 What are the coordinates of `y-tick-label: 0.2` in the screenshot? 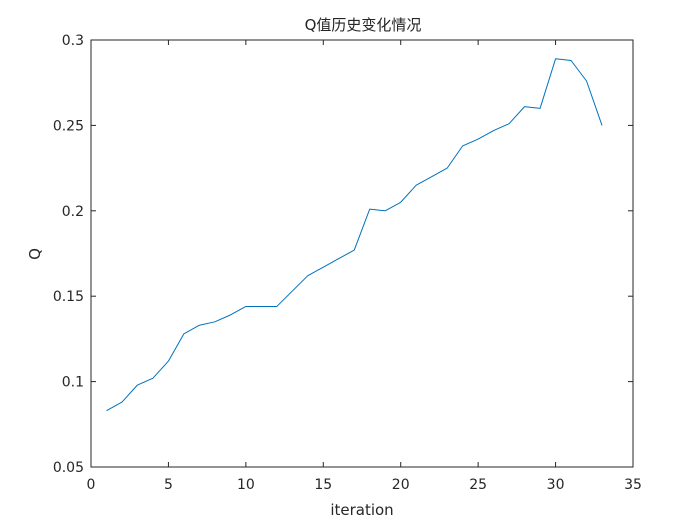 It's located at (73, 212).